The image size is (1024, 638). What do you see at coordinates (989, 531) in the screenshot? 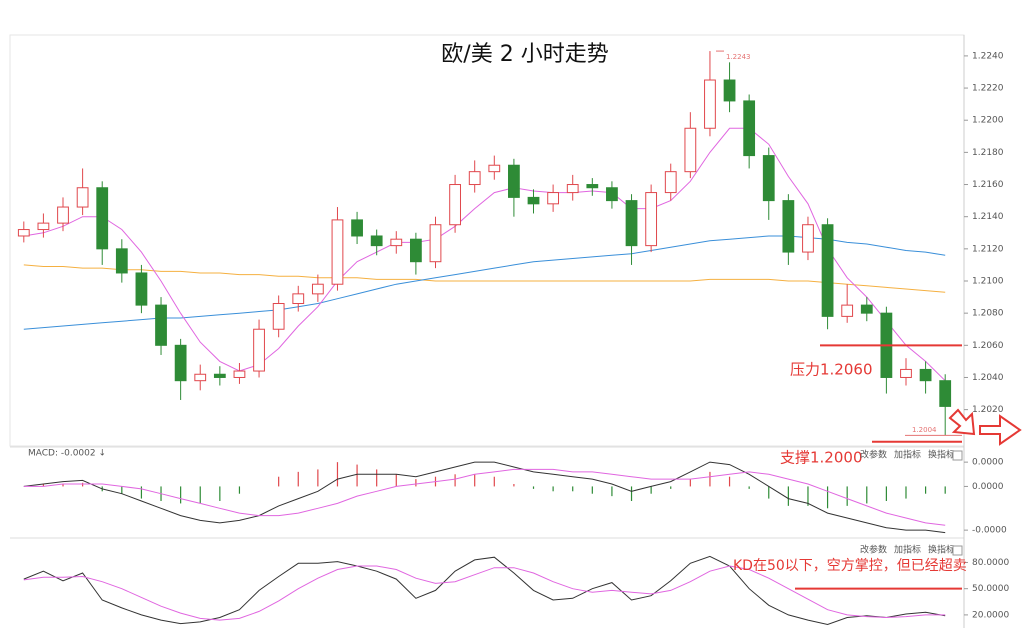
I see `y-tick-label: -0.0000` at bounding box center [989, 531].